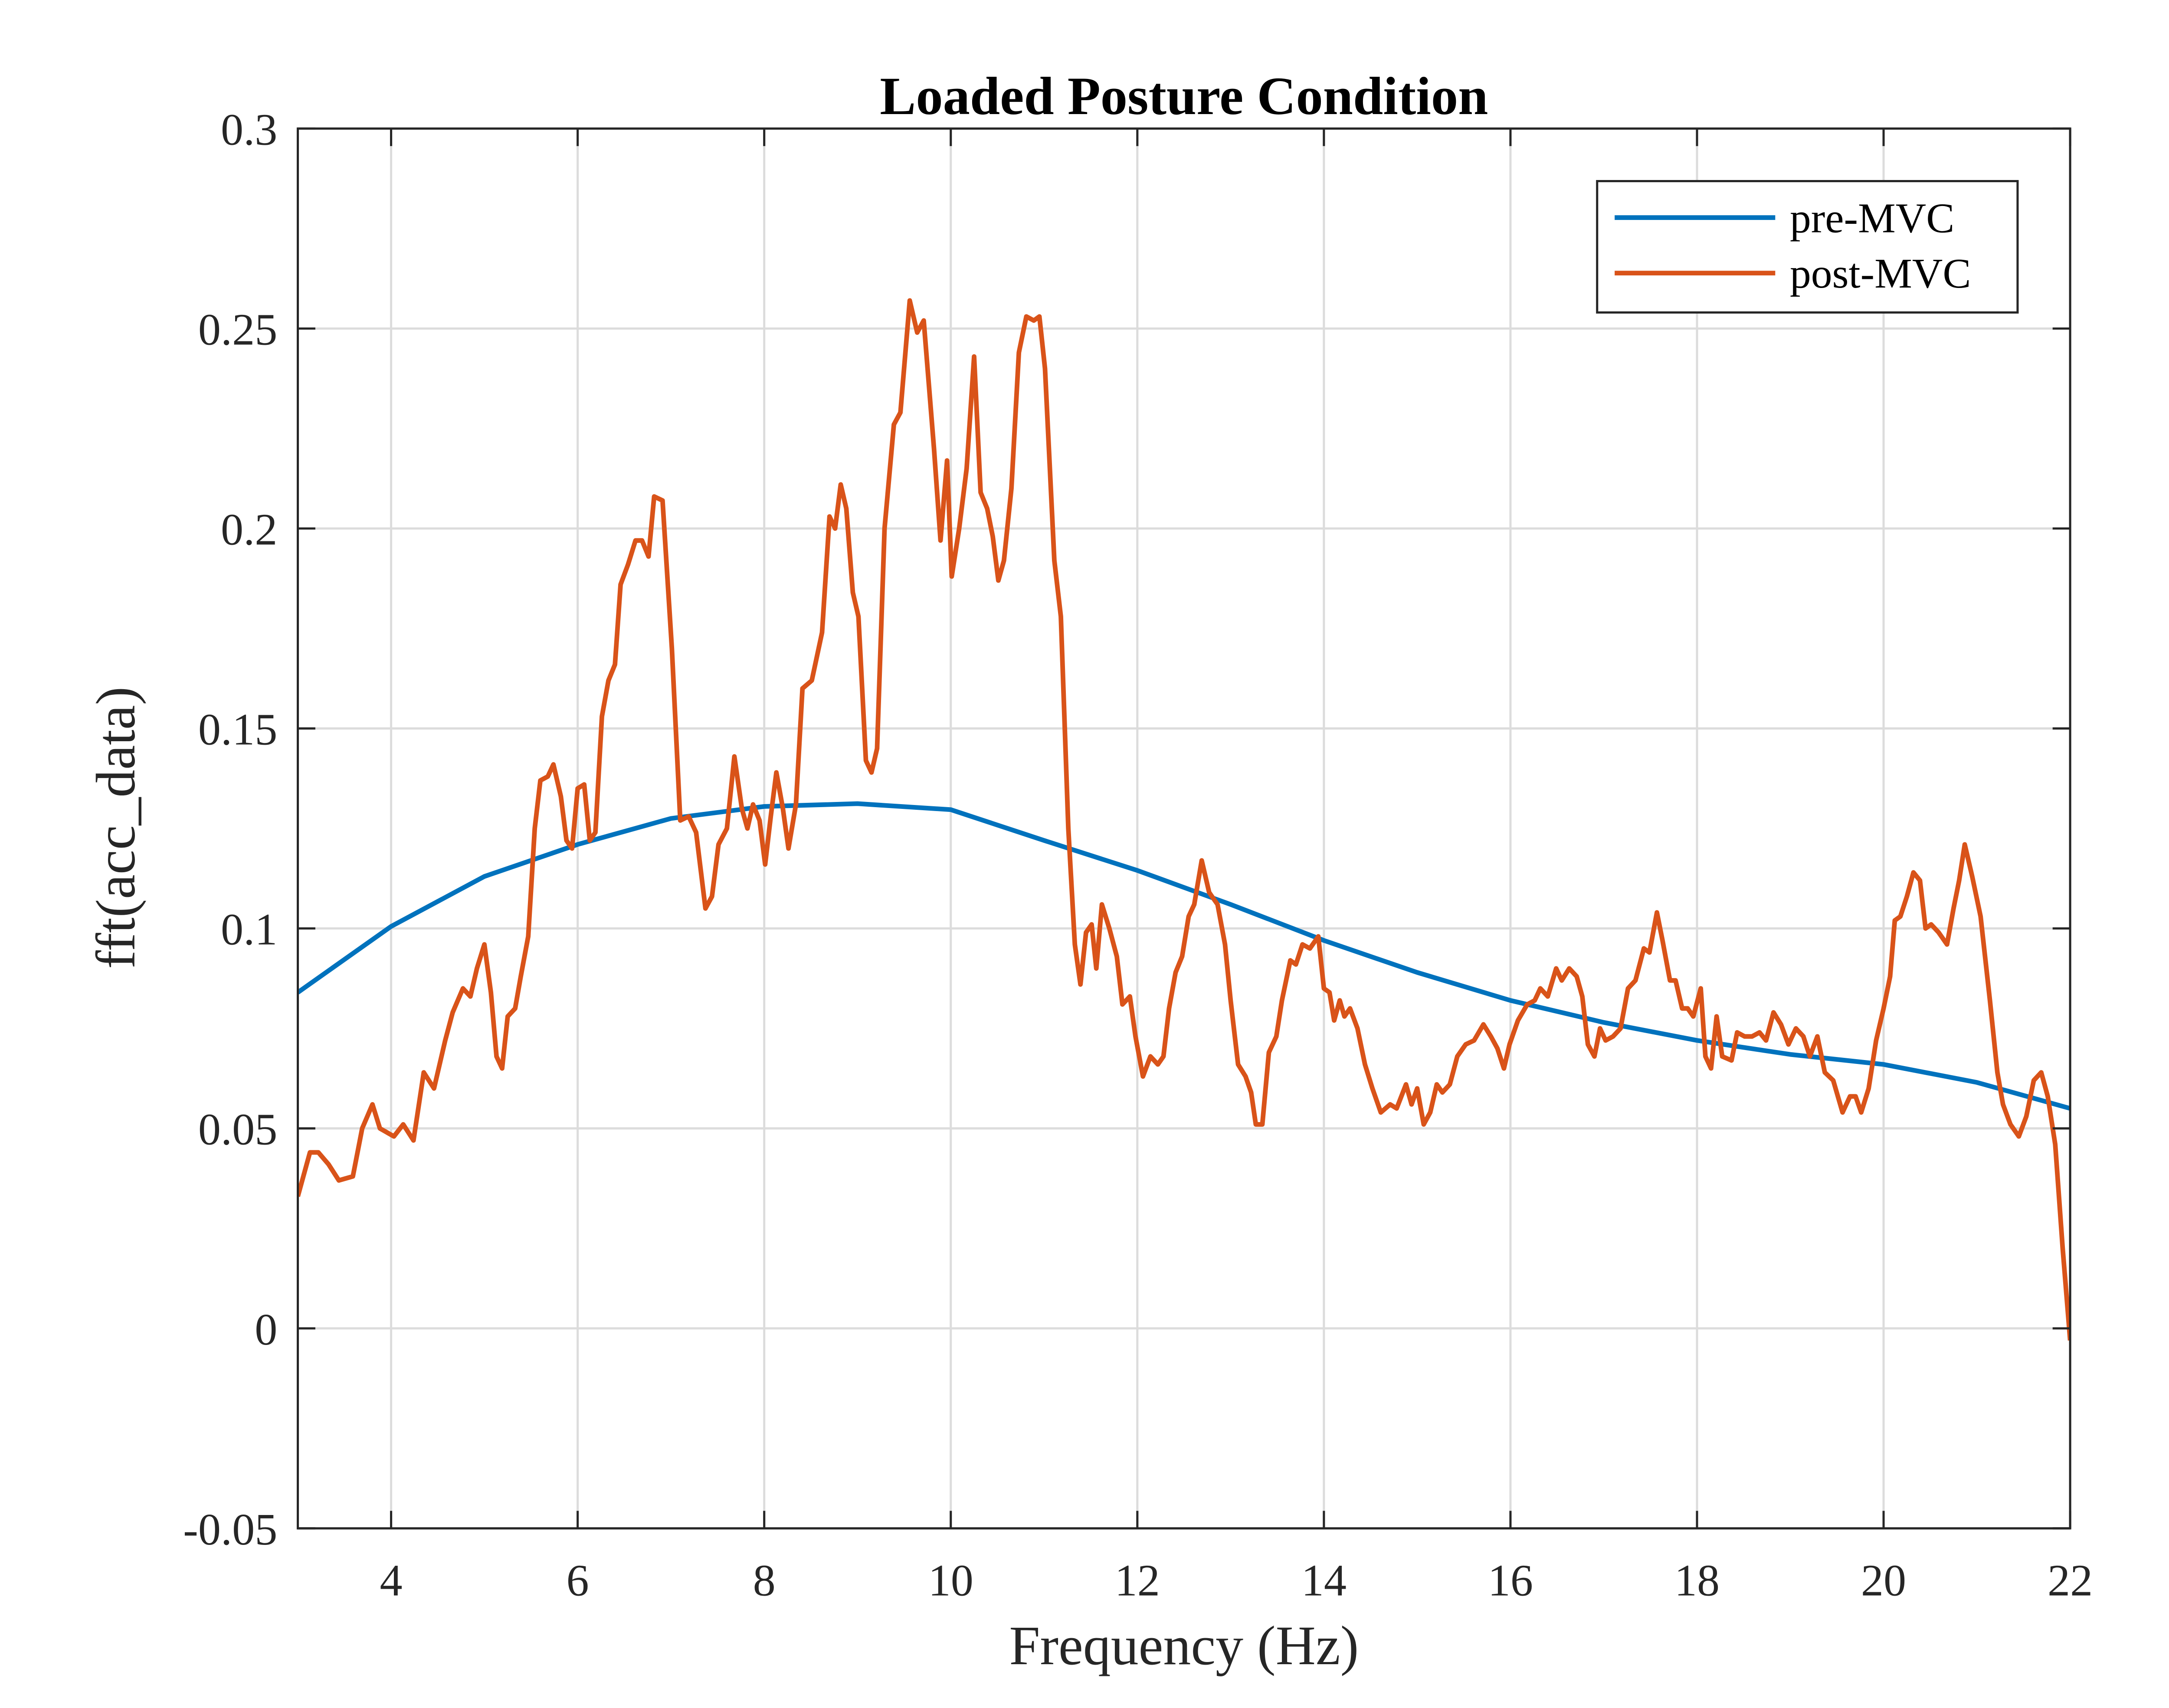  Describe the element at coordinates (1184, 956) in the screenshot. I see `data-line` at that location.